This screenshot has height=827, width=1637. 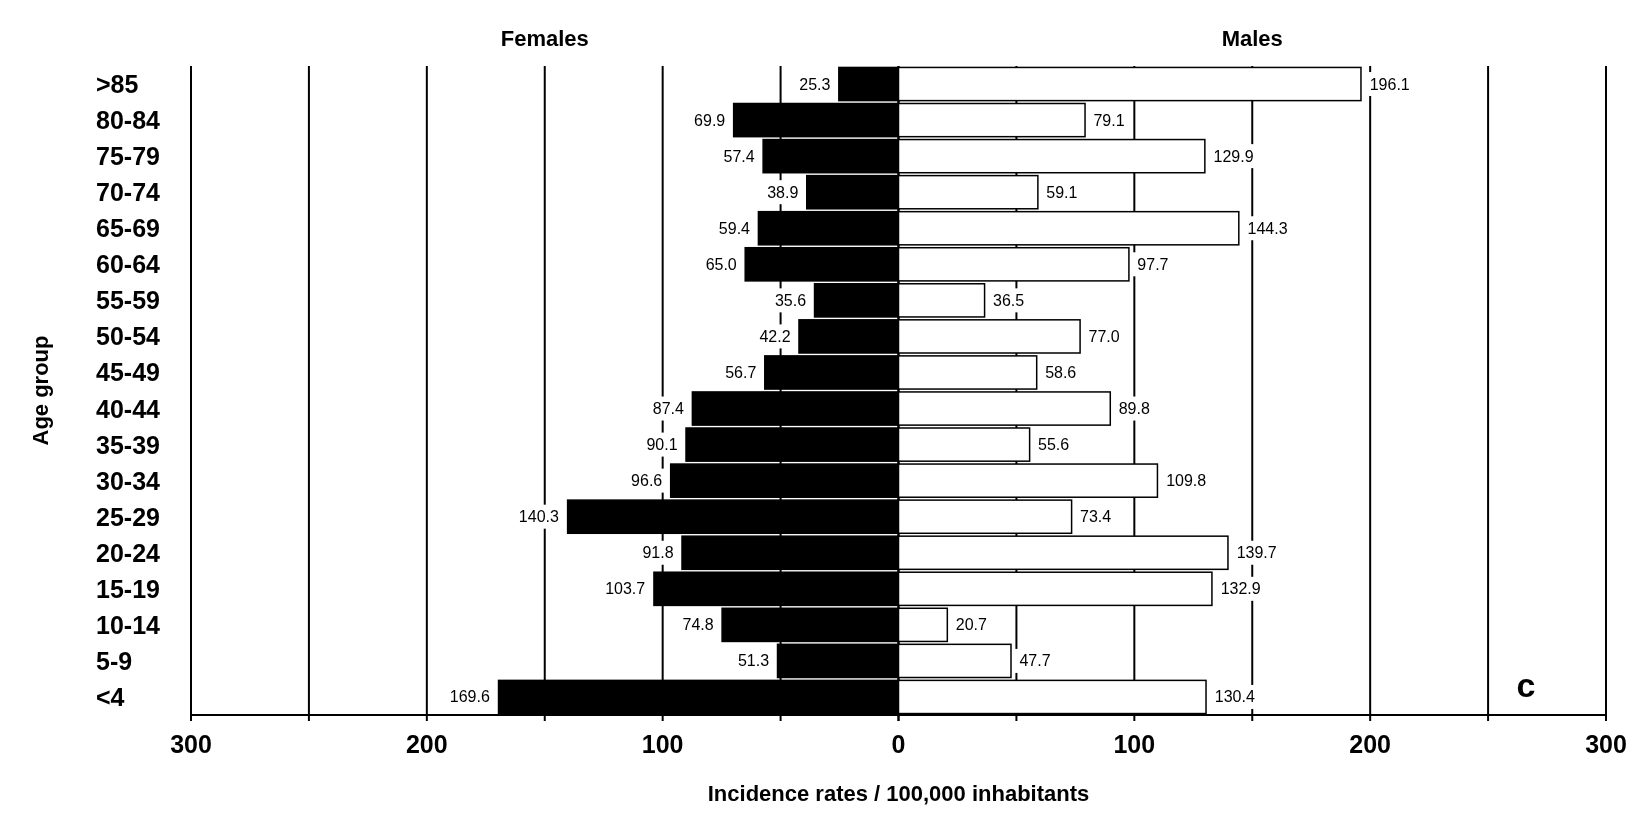 What do you see at coordinates (128, 156) in the screenshot?
I see `y-tick-label: 75-79` at bounding box center [128, 156].